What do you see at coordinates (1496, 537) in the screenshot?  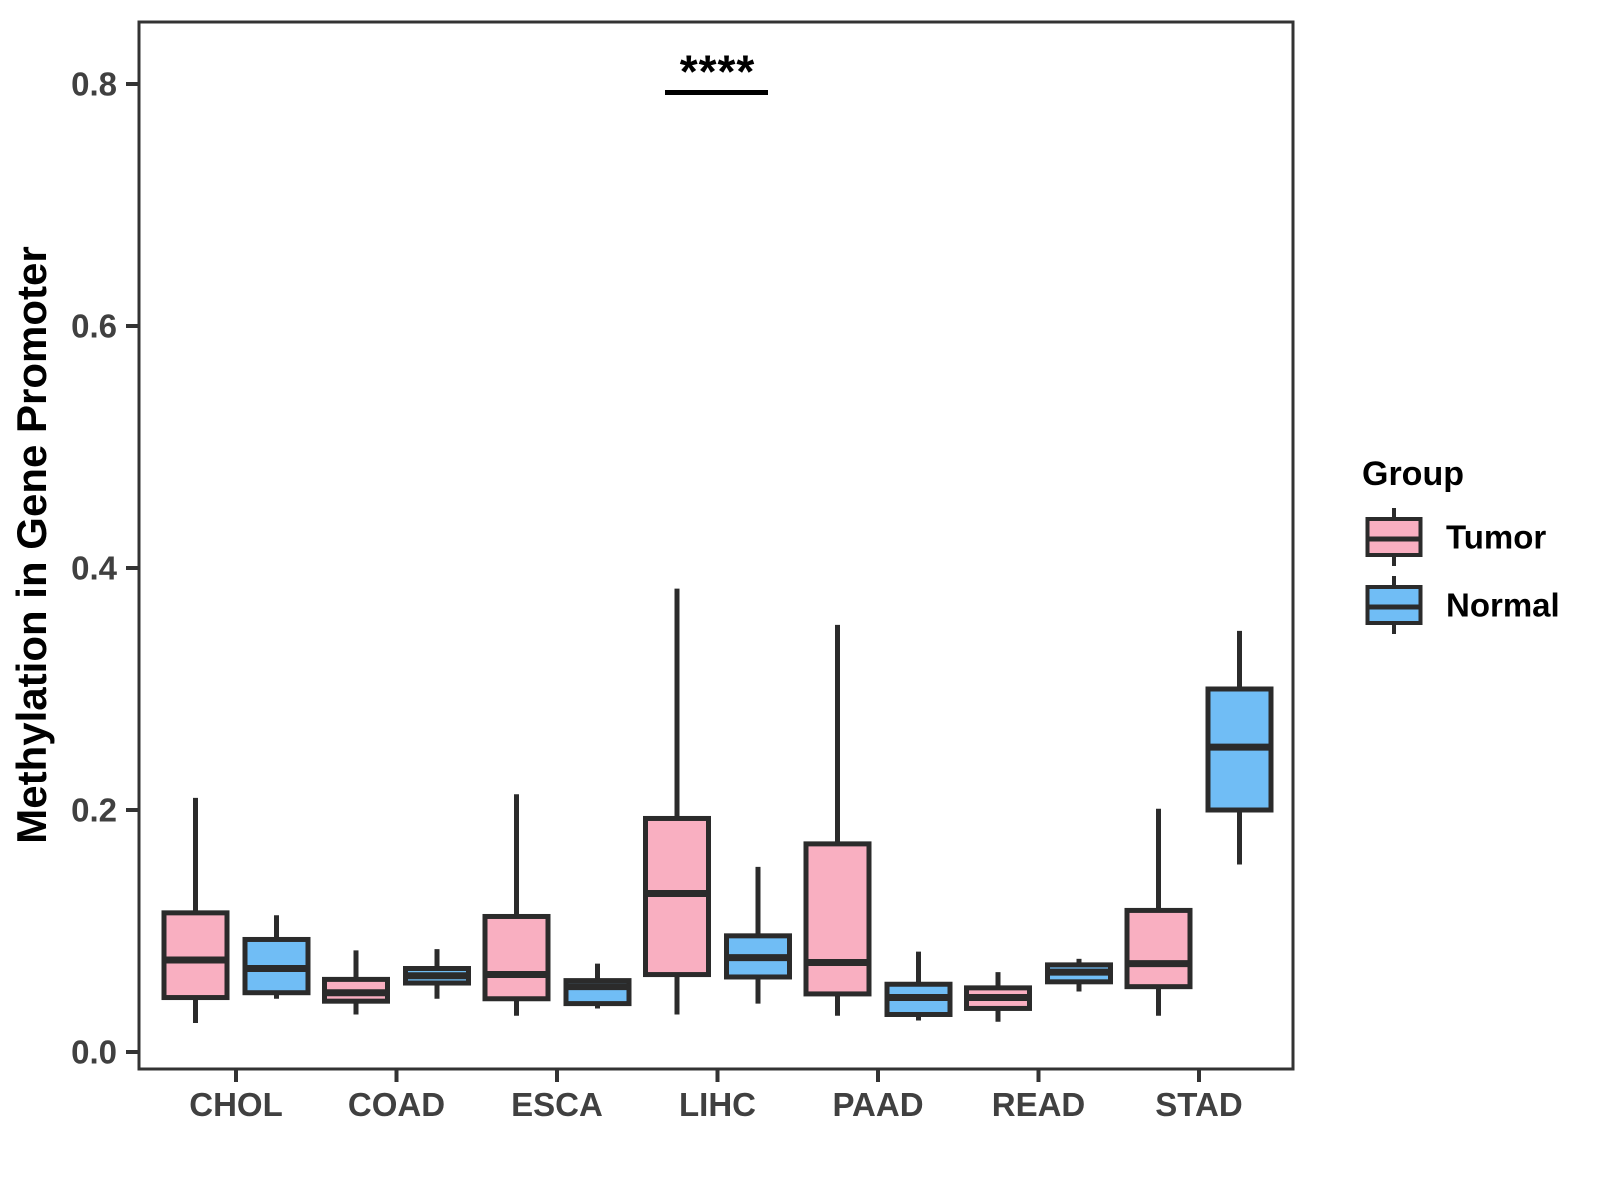 I see `legend-item-label-tumor: Tumor` at bounding box center [1496, 537].